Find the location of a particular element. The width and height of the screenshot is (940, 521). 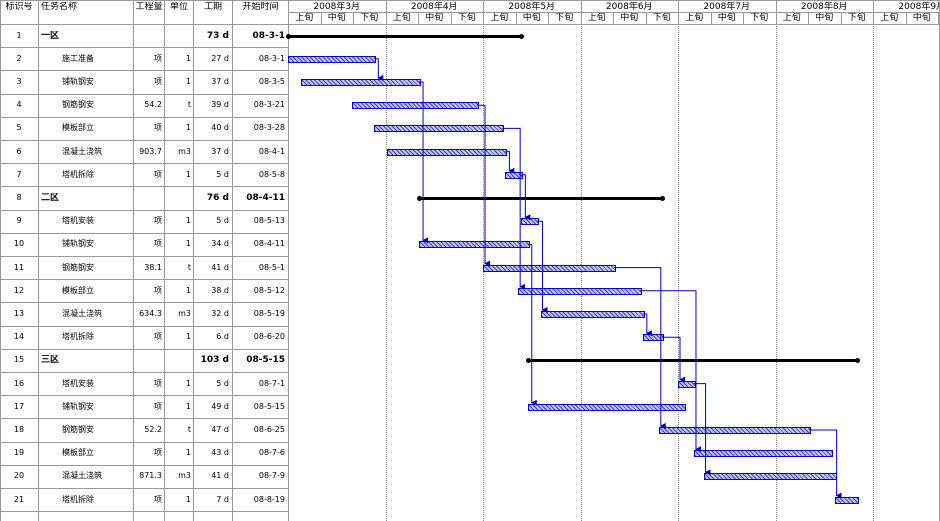

task-name: 施工准备 is located at coordinates (78, 58).